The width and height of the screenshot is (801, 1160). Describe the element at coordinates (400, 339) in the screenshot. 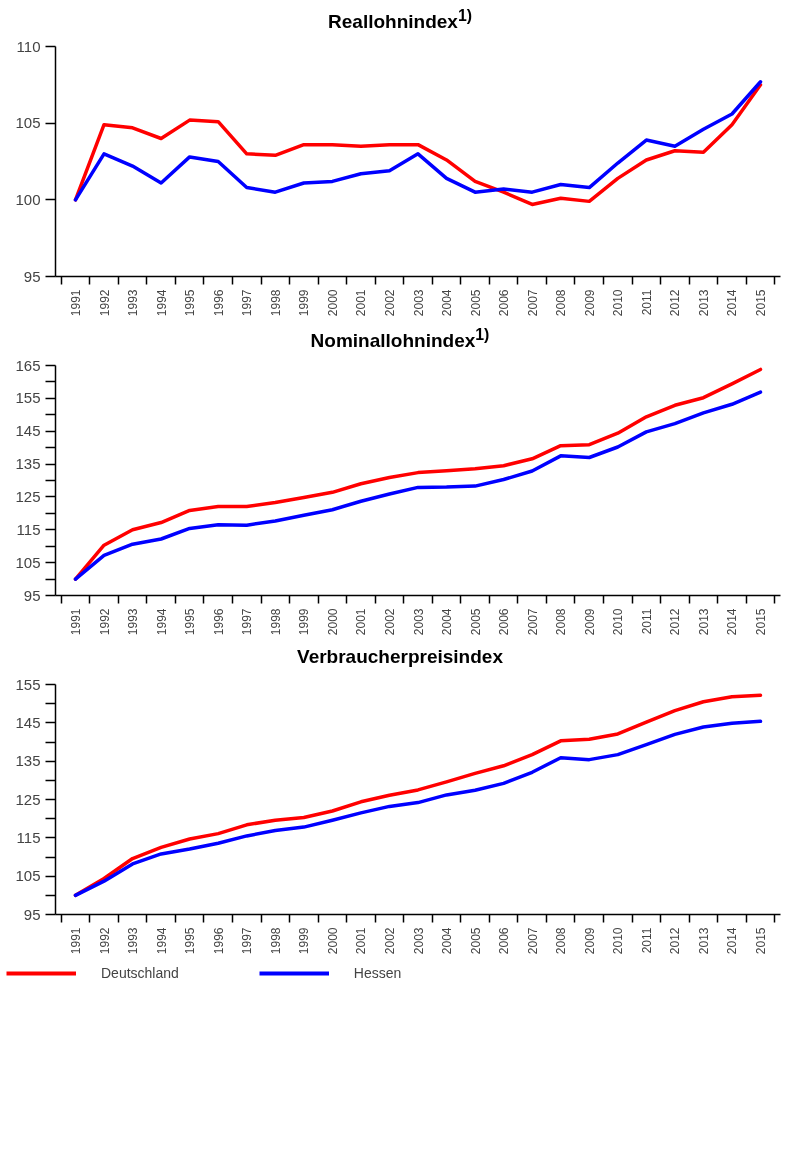

I see `chart-title: Nominallohnindex$^{1)}$` at that location.